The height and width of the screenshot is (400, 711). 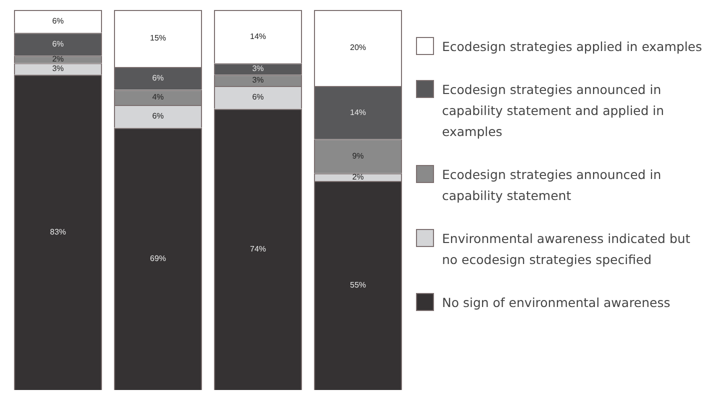 What do you see at coordinates (358, 47) in the screenshot?
I see `data-label: 20%` at bounding box center [358, 47].